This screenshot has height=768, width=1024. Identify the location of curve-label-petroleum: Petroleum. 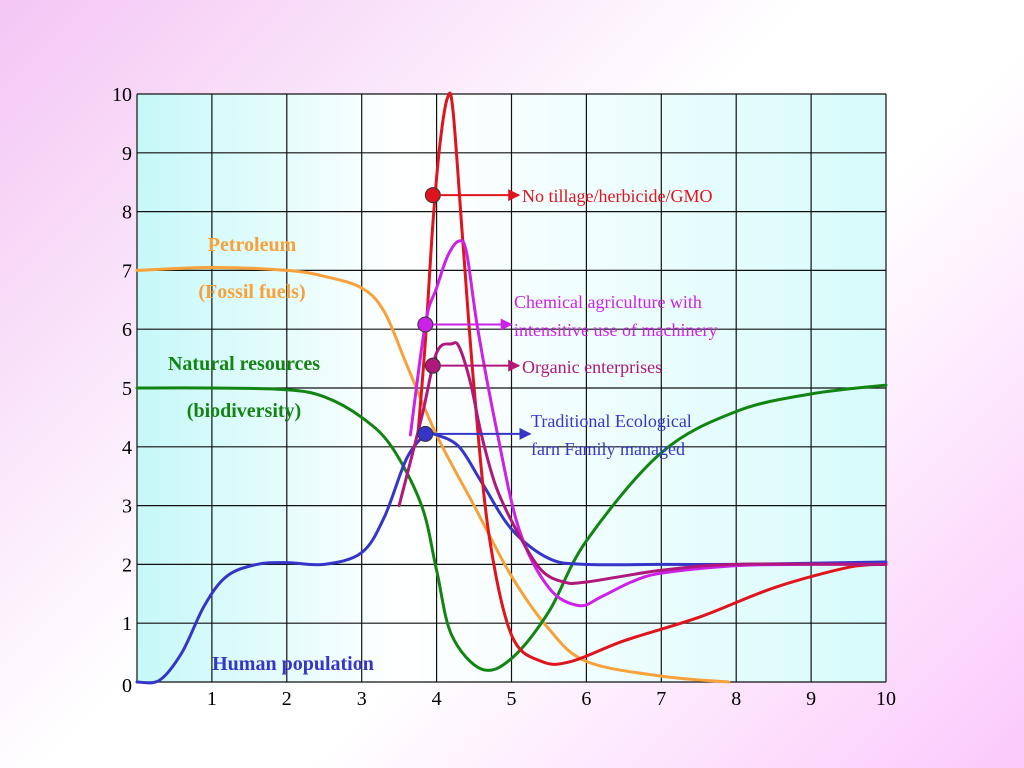
(252, 245).